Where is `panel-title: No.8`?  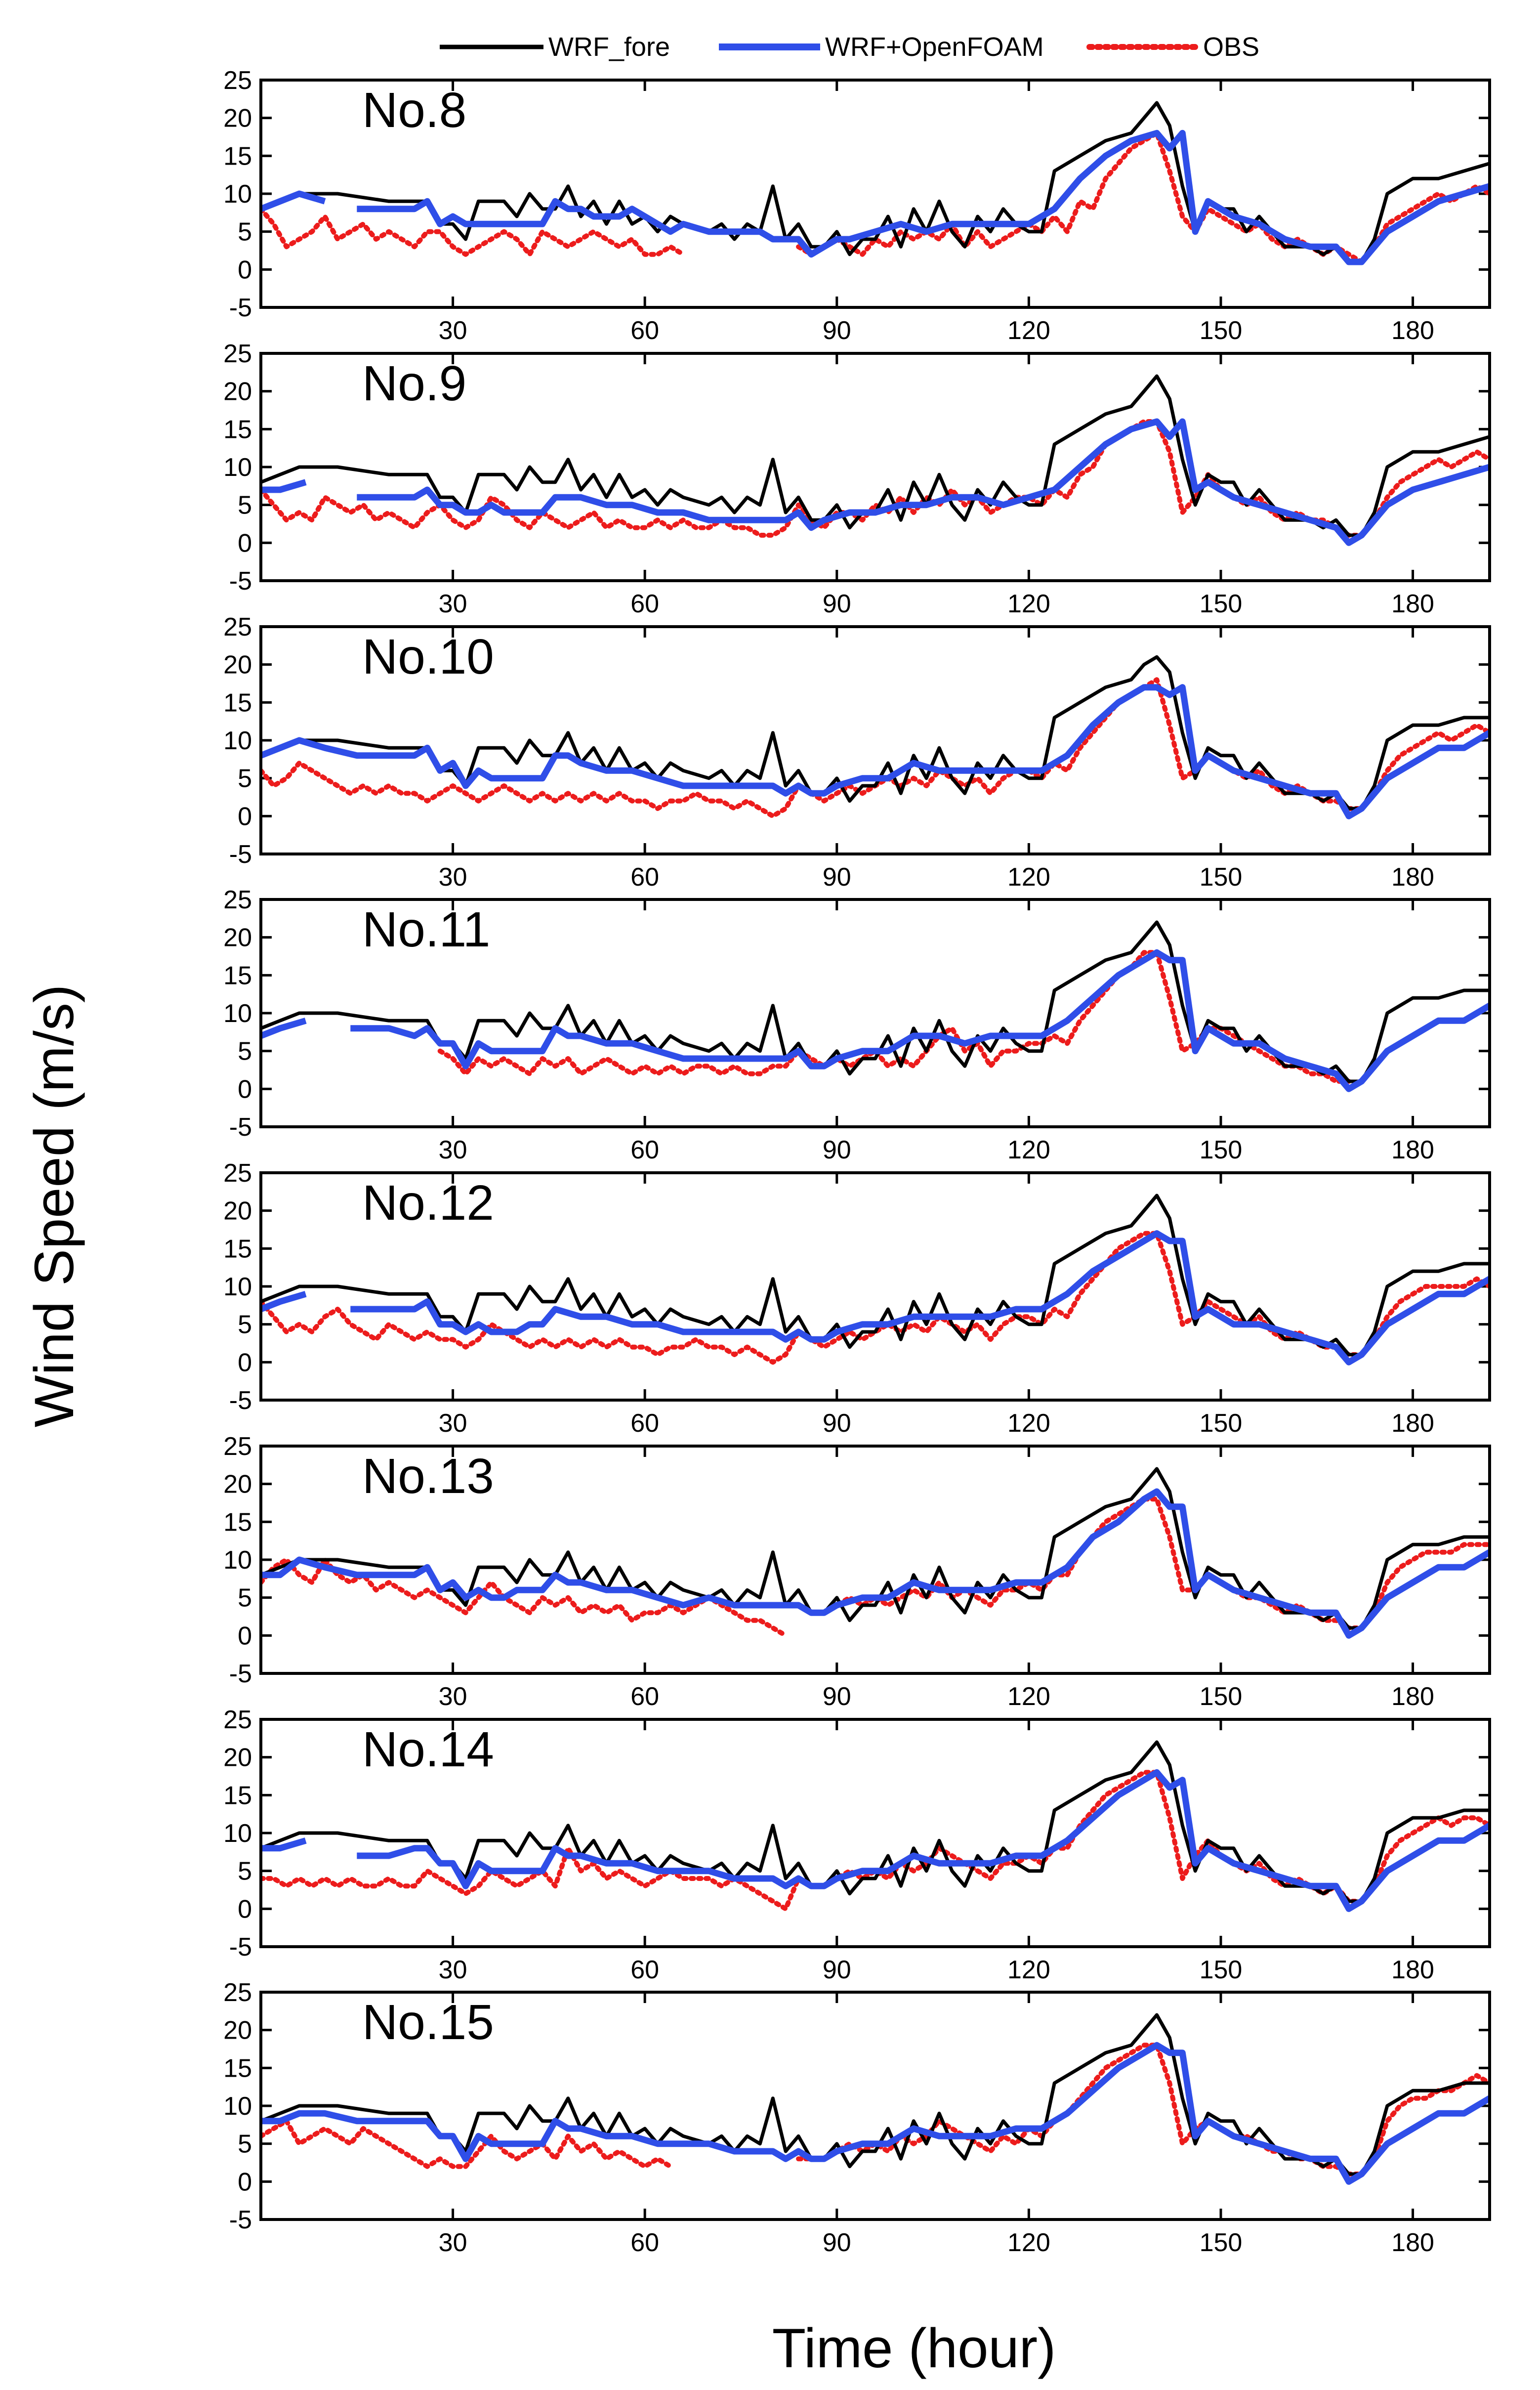 panel-title: No.8 is located at coordinates (414, 110).